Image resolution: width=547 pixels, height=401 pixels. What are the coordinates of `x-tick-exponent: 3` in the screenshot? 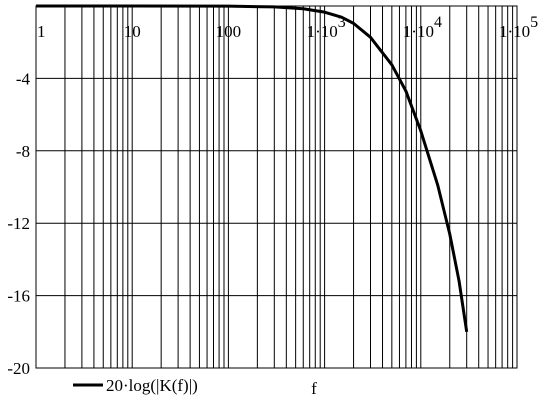 It's located at (342, 22).